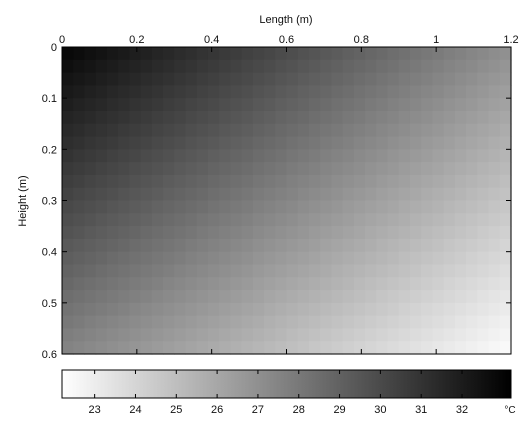 The image size is (519, 421). What do you see at coordinates (176, 410) in the screenshot?
I see `colorbar-tick-label: 25` at bounding box center [176, 410].